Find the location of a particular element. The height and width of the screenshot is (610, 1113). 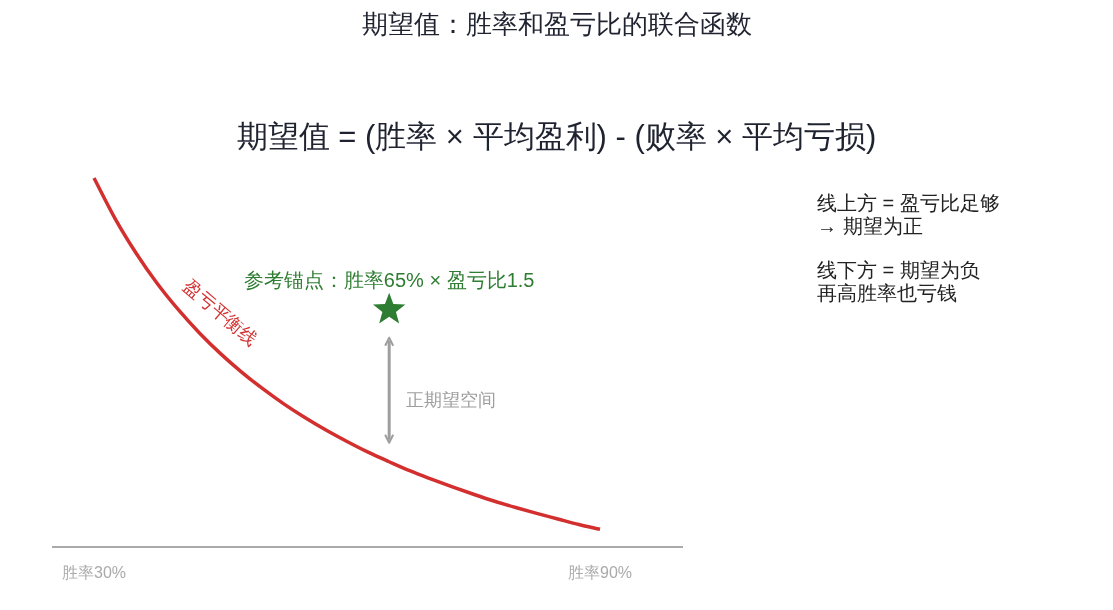

annotation: 再高胜率也亏钱 is located at coordinates (887, 293).